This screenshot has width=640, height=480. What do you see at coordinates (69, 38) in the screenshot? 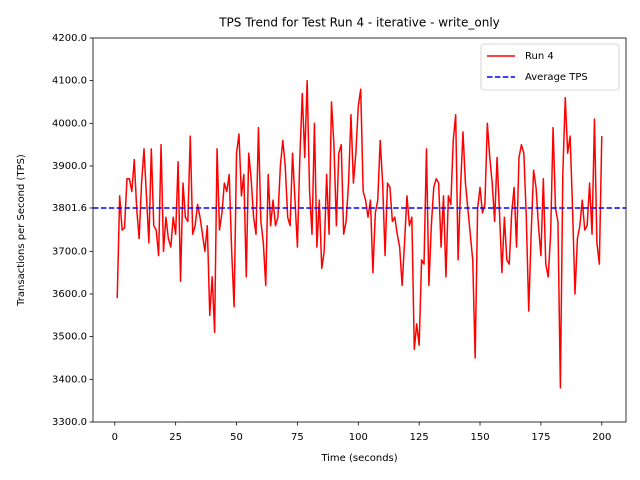
I see `y-tick-label: 4200.0` at bounding box center [69, 38].